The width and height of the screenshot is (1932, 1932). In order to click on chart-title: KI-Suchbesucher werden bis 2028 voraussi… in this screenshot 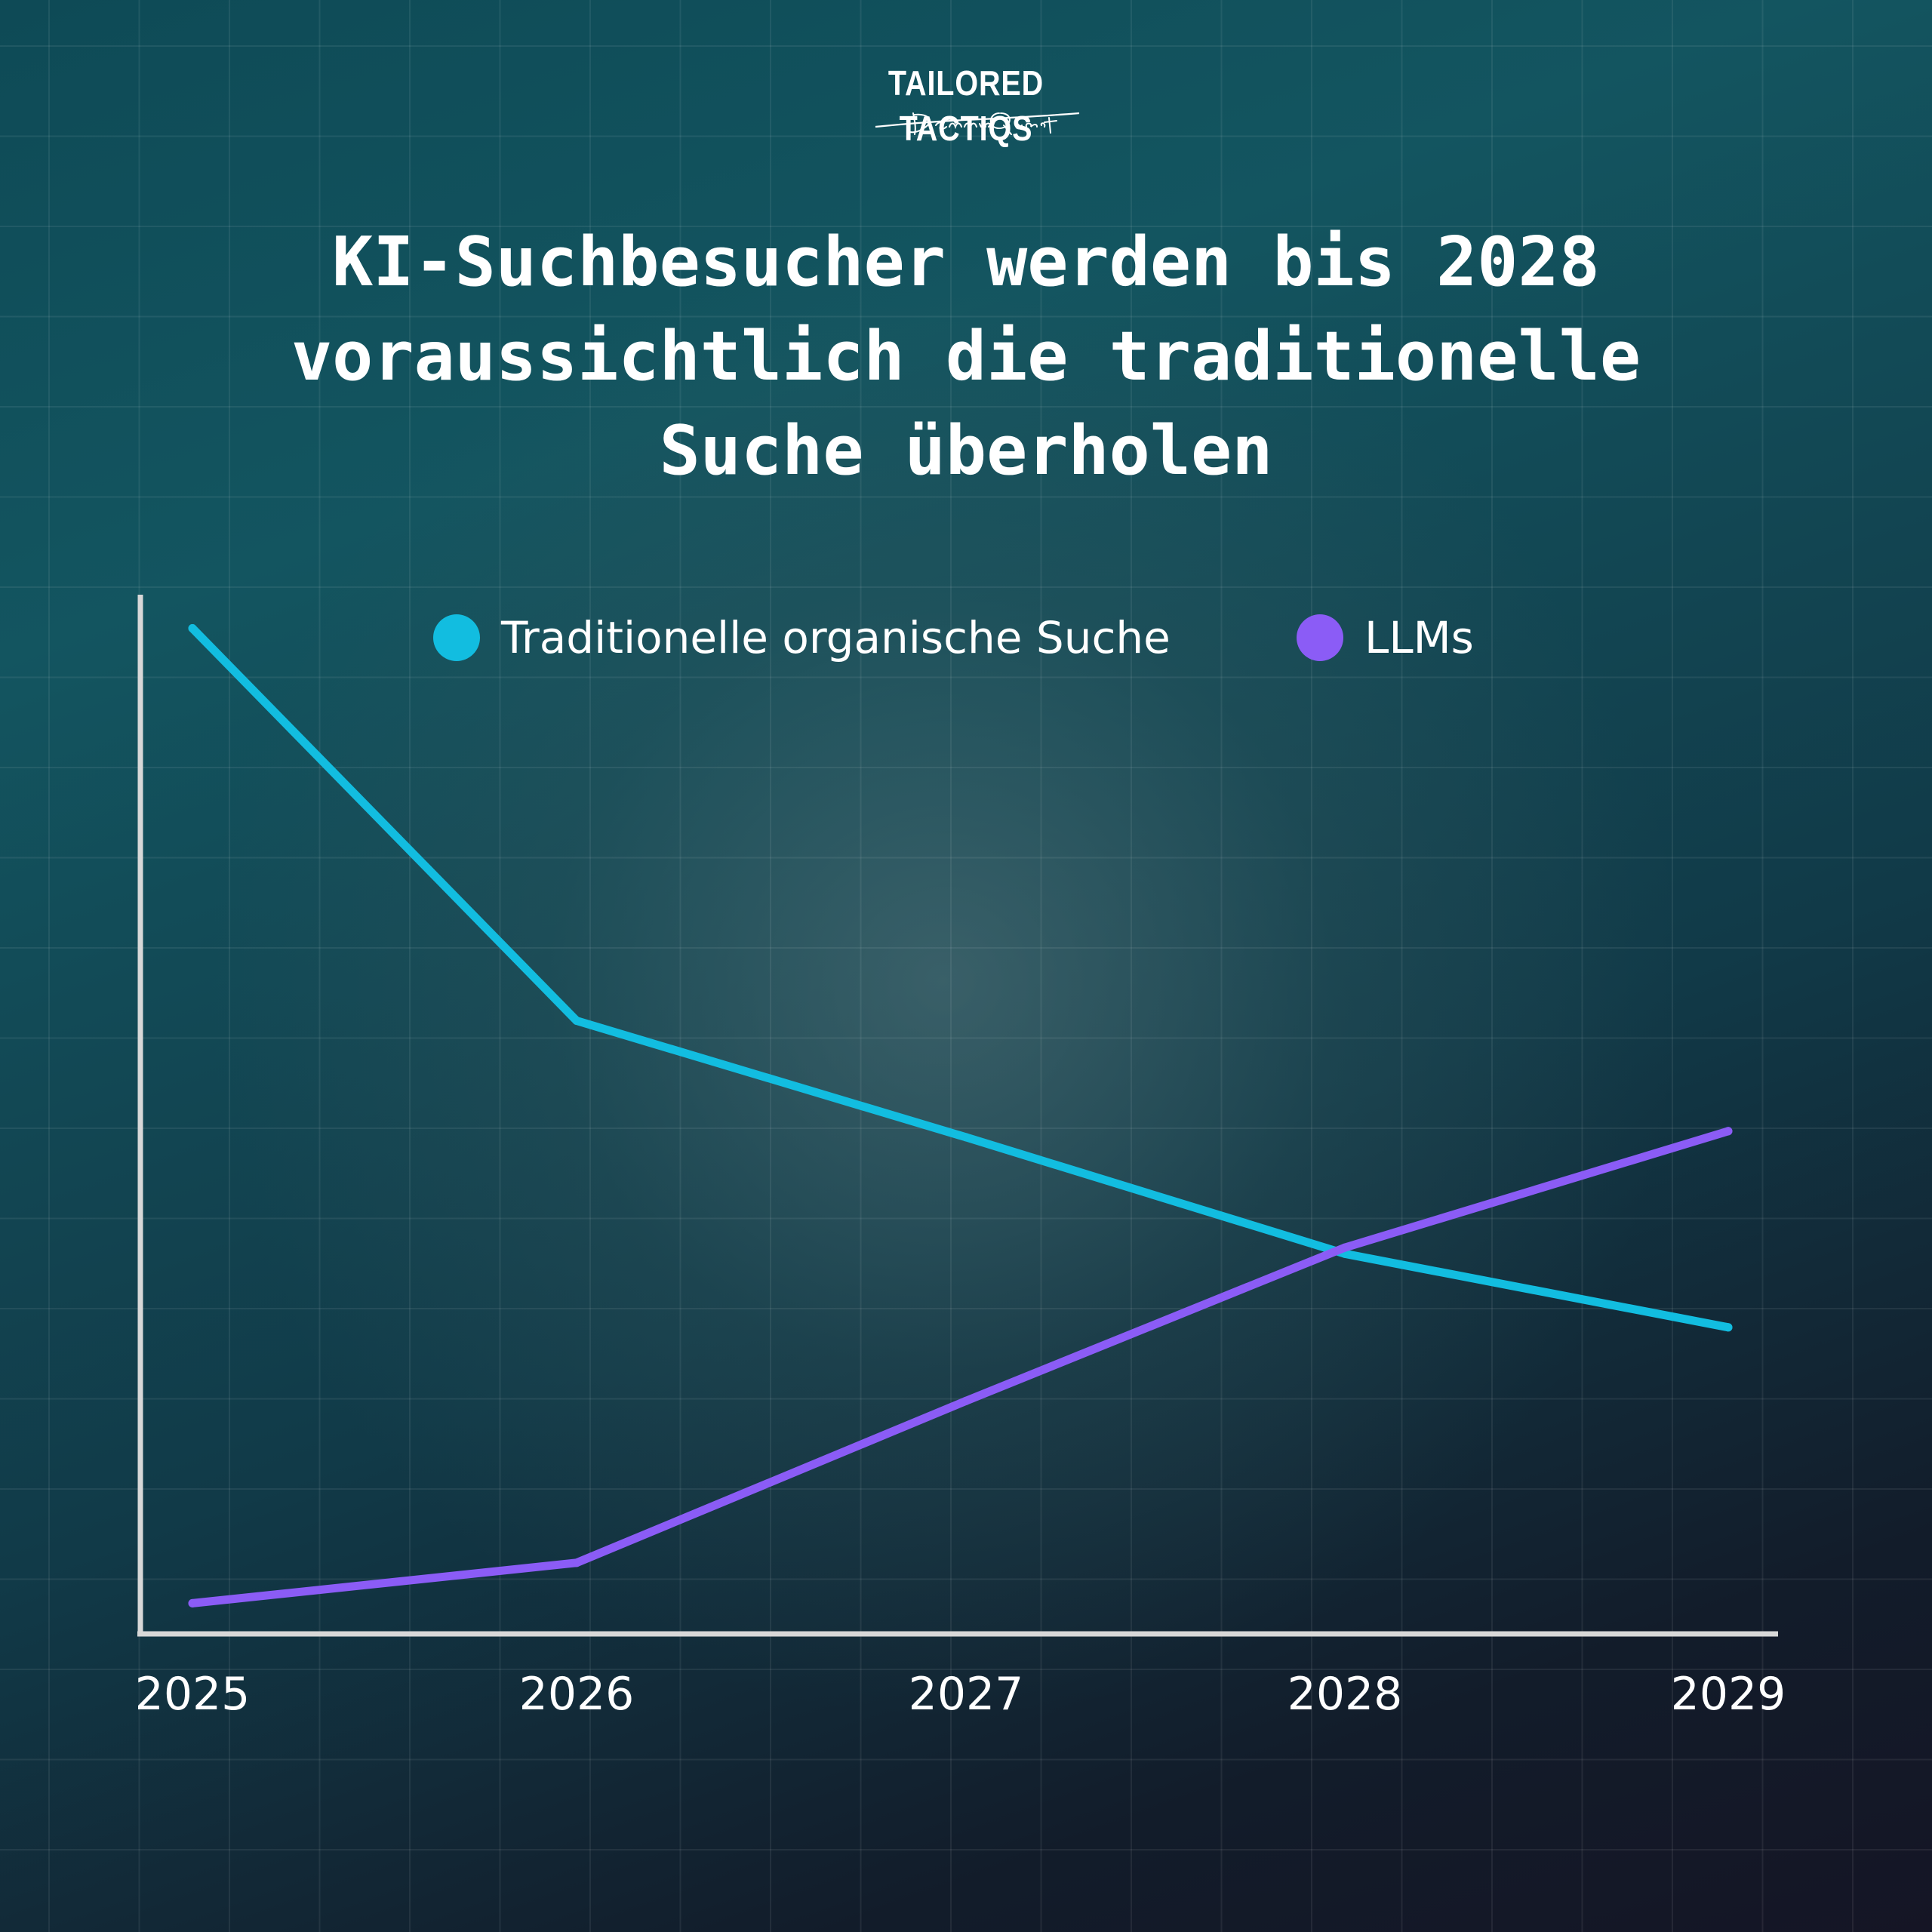, I will do `click(966, 356)`.